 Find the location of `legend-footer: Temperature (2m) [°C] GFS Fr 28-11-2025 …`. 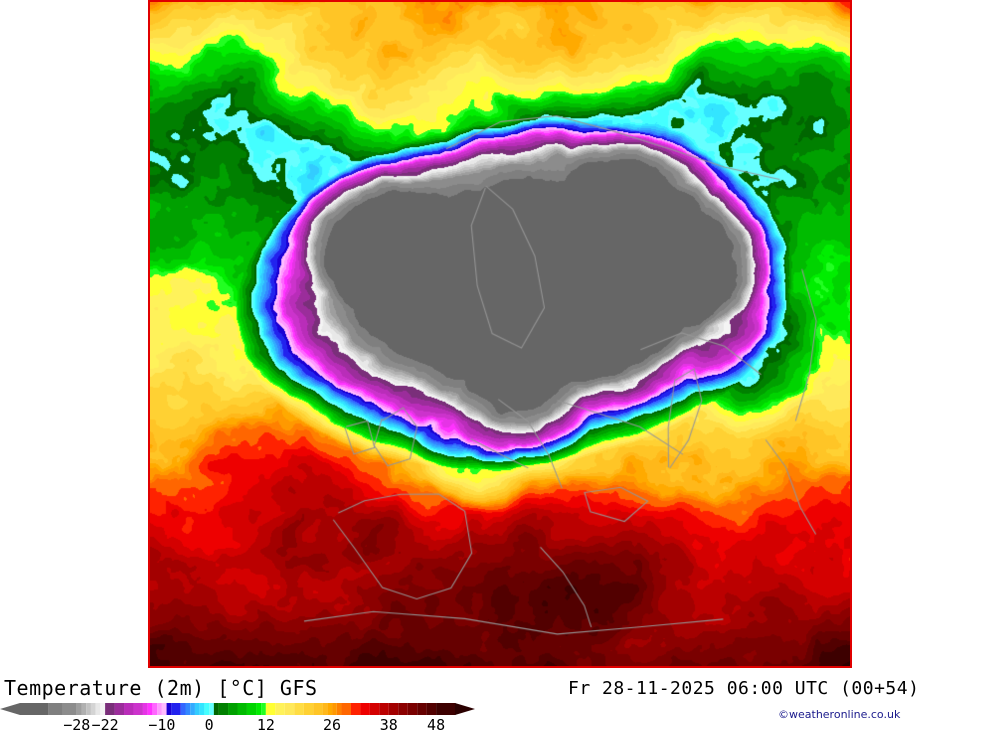

legend-footer: Temperature (2m) [°C] GFS Fr 28-11-2025 … is located at coordinates (500, 701).